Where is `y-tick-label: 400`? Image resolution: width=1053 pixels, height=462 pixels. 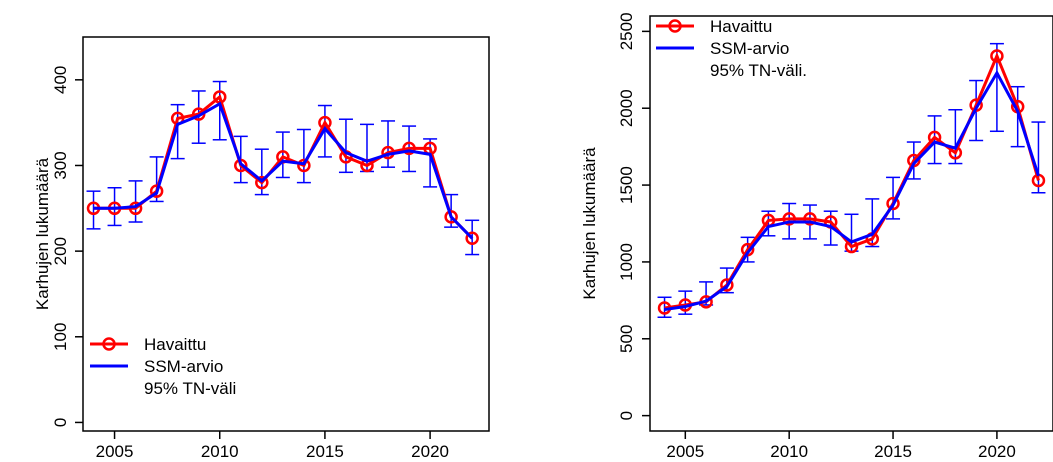
y-tick-label: 400 is located at coordinates (60, 80).